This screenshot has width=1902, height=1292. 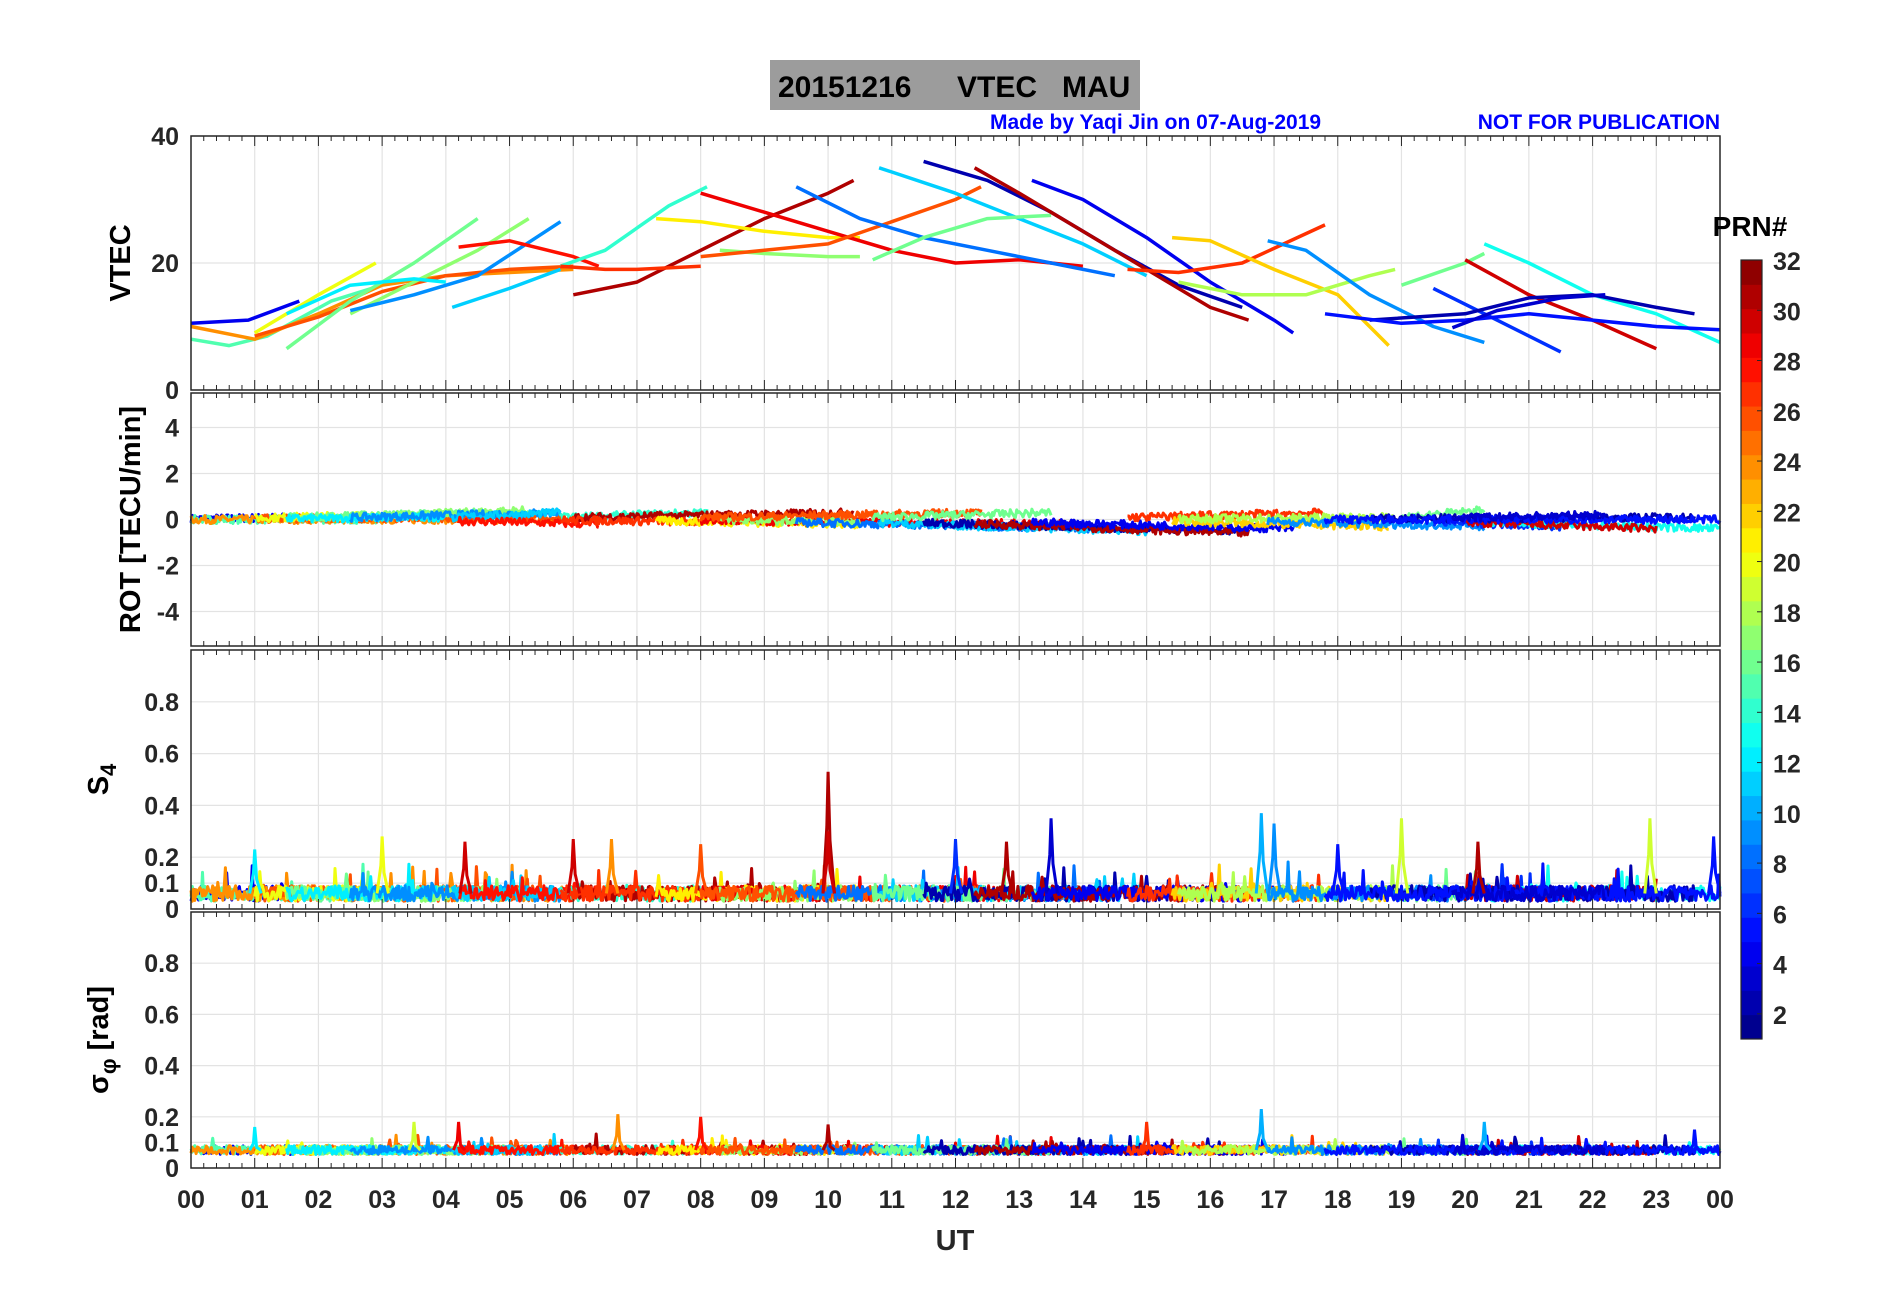 I want to click on series-group, so click(x=955, y=256).